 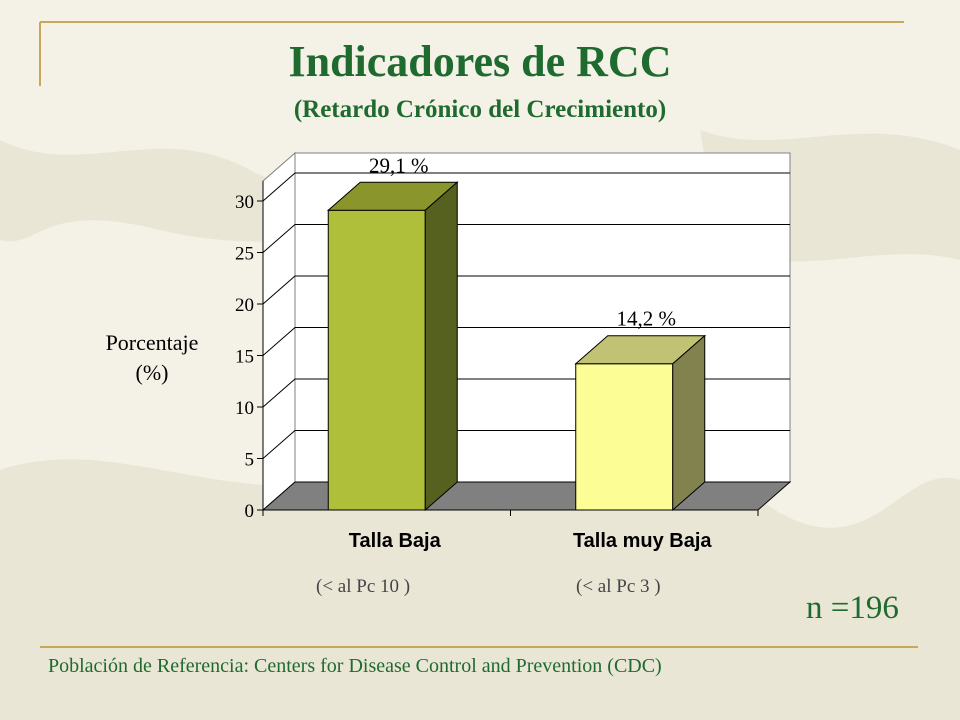 I want to click on slide-title: Indicadores de RCC, so click(x=480, y=61).